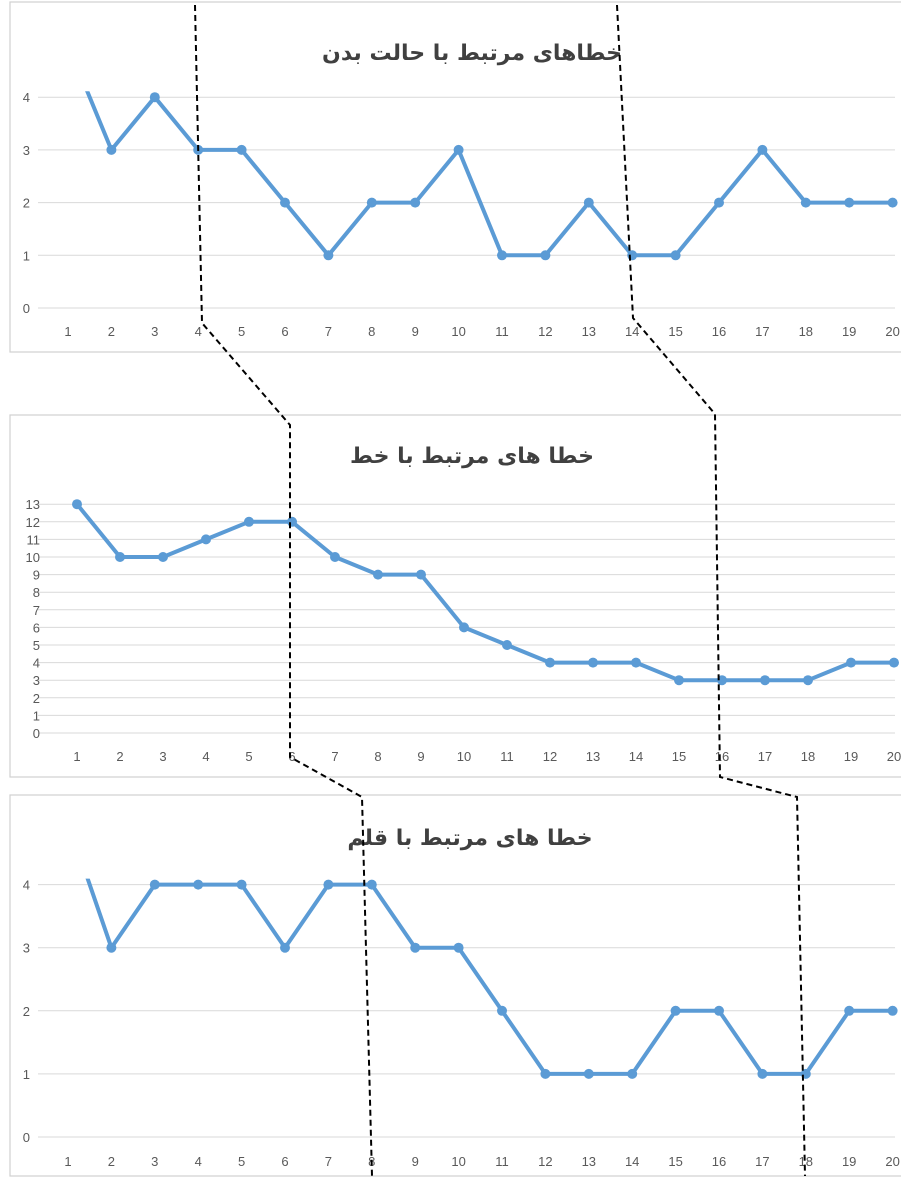  What do you see at coordinates (76, 756) in the screenshot?
I see `x-tick-label-line-1: 1` at bounding box center [76, 756].